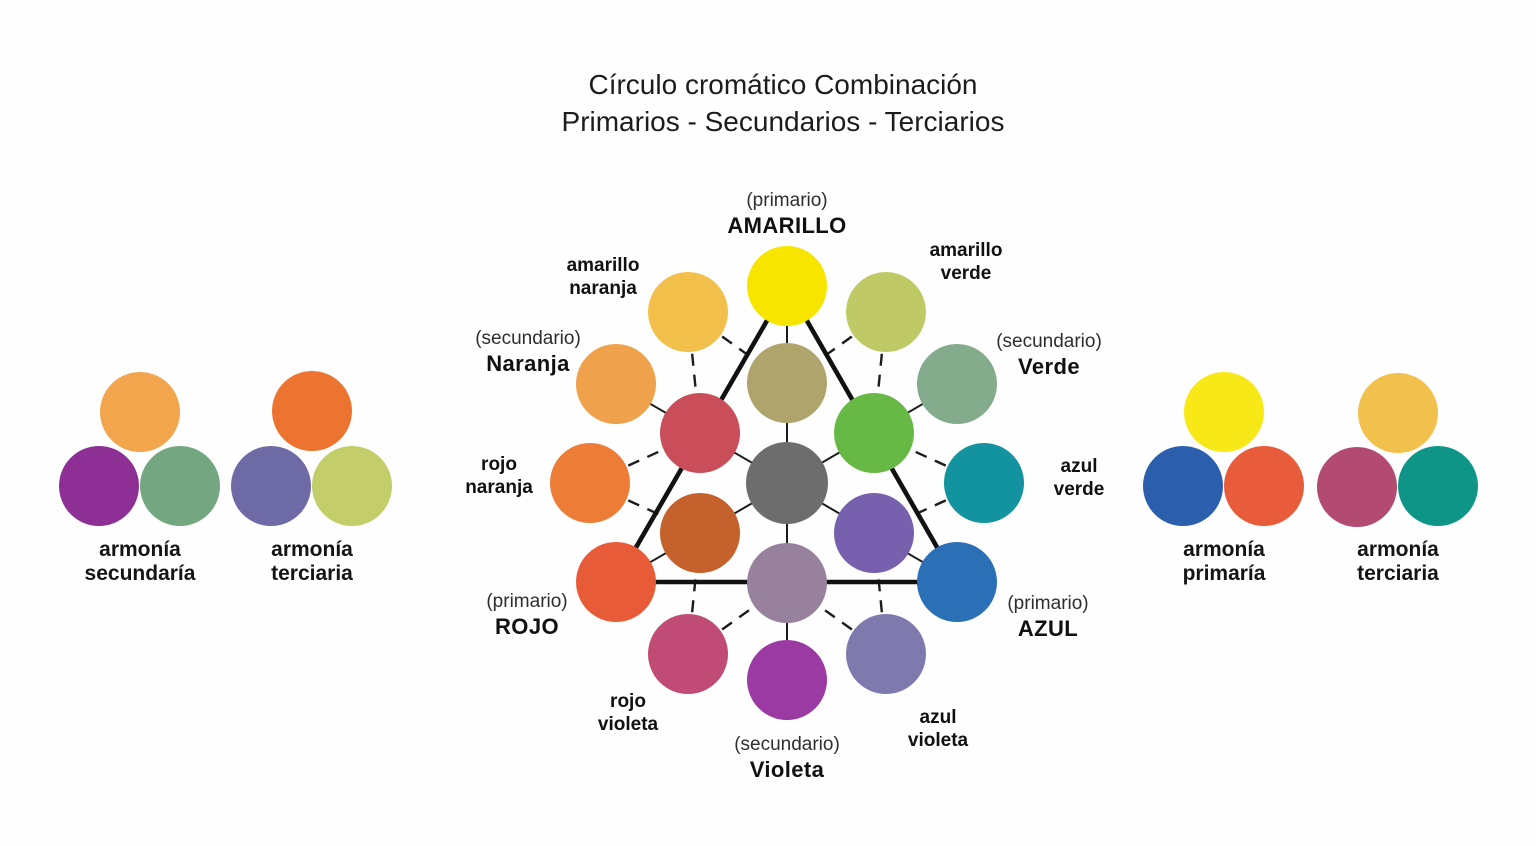  I want to click on wheel-label-naranja: (secundario) Naranja, so click(528, 352).